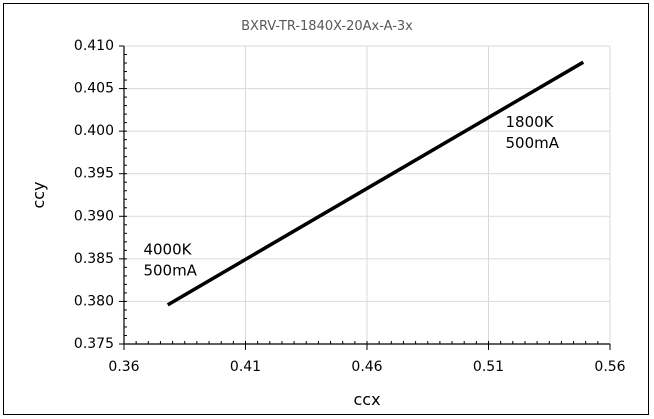 The image size is (654, 419). I want to click on x-axis-title: ccx, so click(366, 399).